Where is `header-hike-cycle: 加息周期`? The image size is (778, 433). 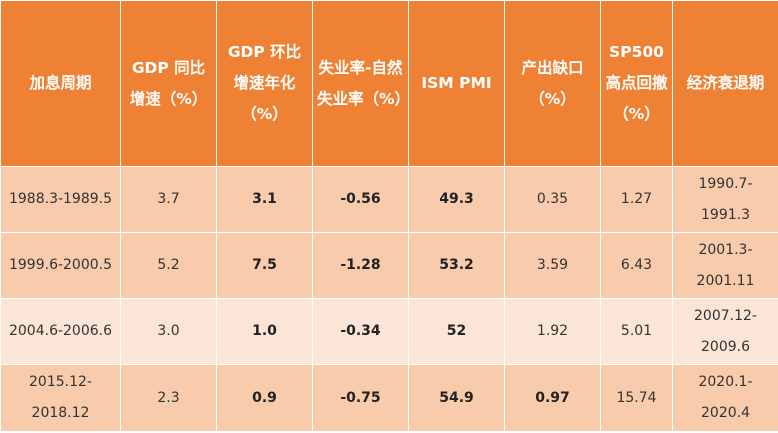 header-hike-cycle: 加息周期 is located at coordinates (60, 83).